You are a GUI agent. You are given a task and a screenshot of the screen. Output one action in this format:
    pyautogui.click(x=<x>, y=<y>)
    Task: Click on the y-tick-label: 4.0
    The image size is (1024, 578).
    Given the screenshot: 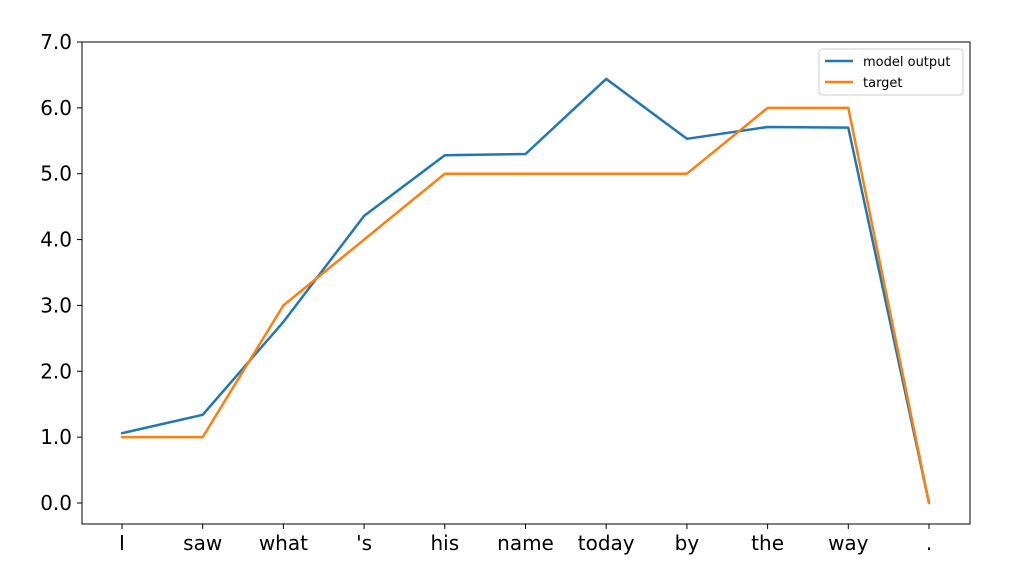 What is the action you would take?
    pyautogui.click(x=56, y=240)
    